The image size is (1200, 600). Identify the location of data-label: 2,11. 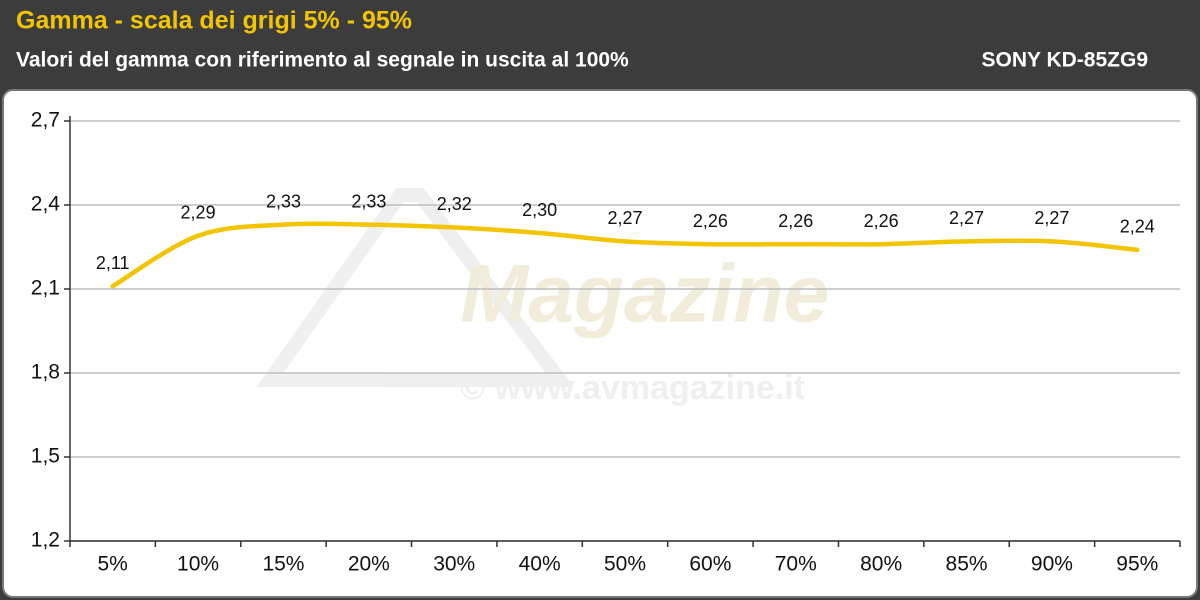
(113, 263).